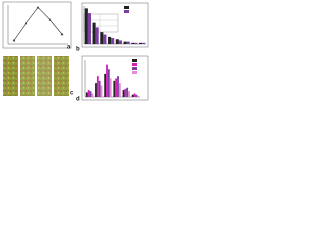 The image size is (320, 240). I want to click on panel-label: a, so click(69, 48).